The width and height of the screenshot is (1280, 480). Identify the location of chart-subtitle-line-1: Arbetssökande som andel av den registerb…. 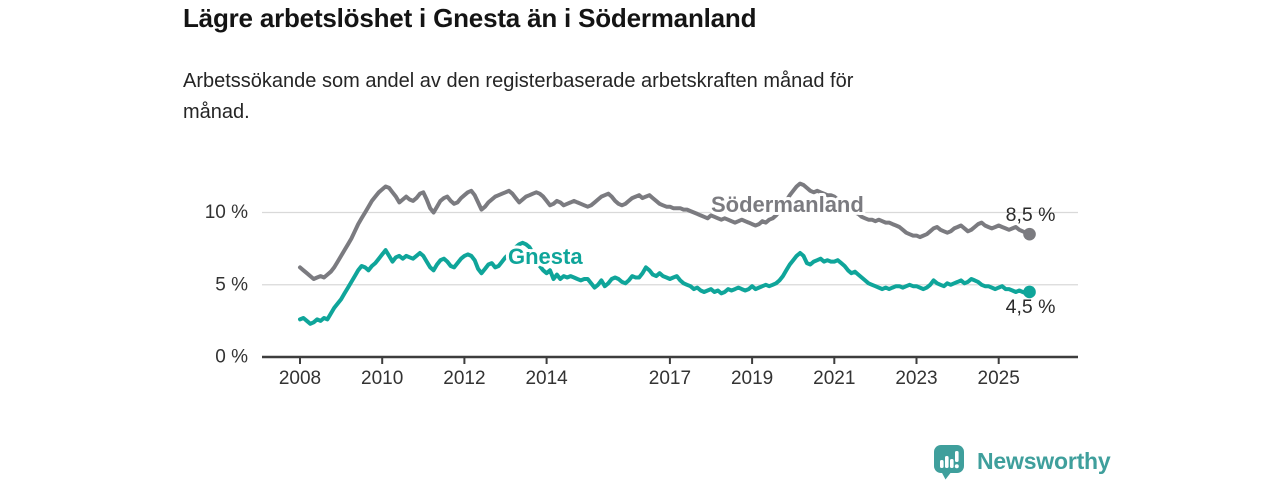
(518, 81).